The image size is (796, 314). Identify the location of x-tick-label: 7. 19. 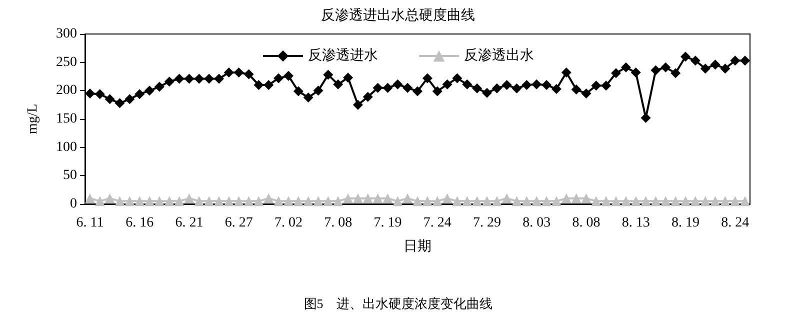
(388, 223).